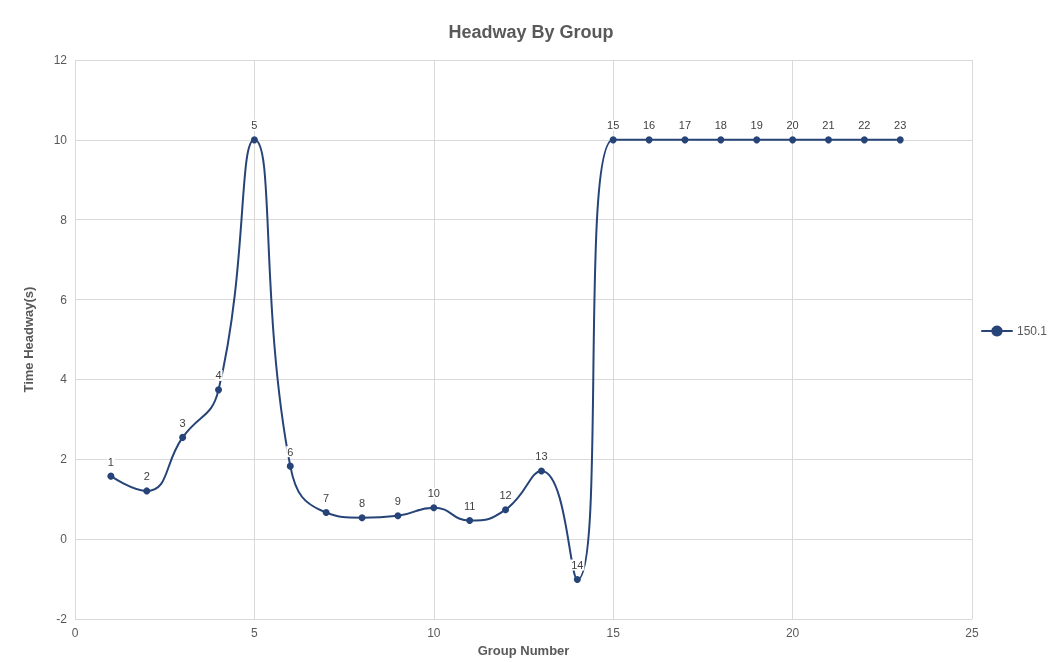  Describe the element at coordinates (434, 633) in the screenshot. I see `x-tick-label: 10` at that location.